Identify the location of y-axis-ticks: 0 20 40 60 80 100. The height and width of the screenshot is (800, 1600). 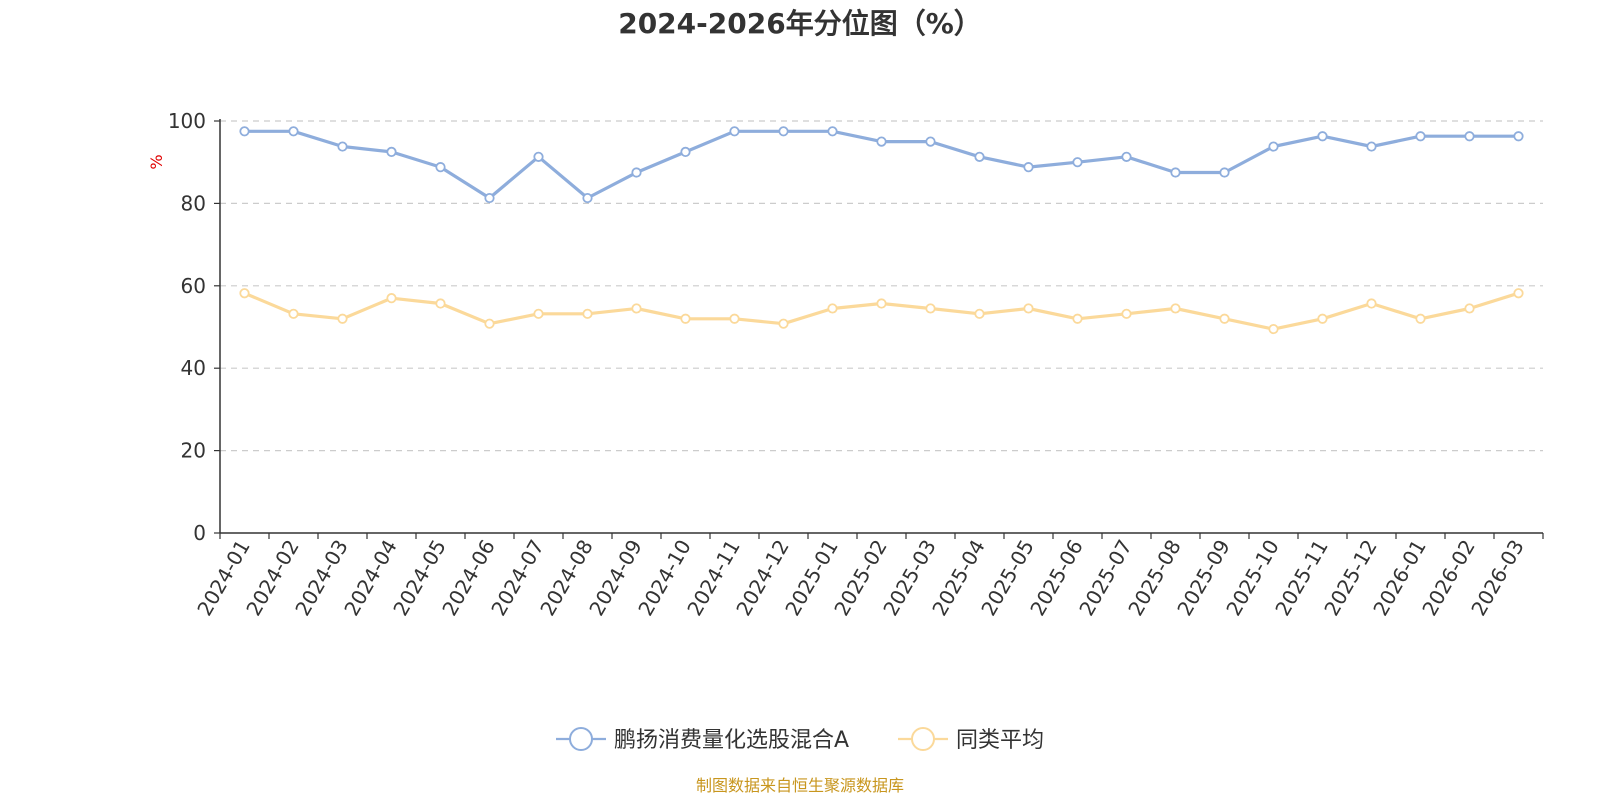
(194, 327).